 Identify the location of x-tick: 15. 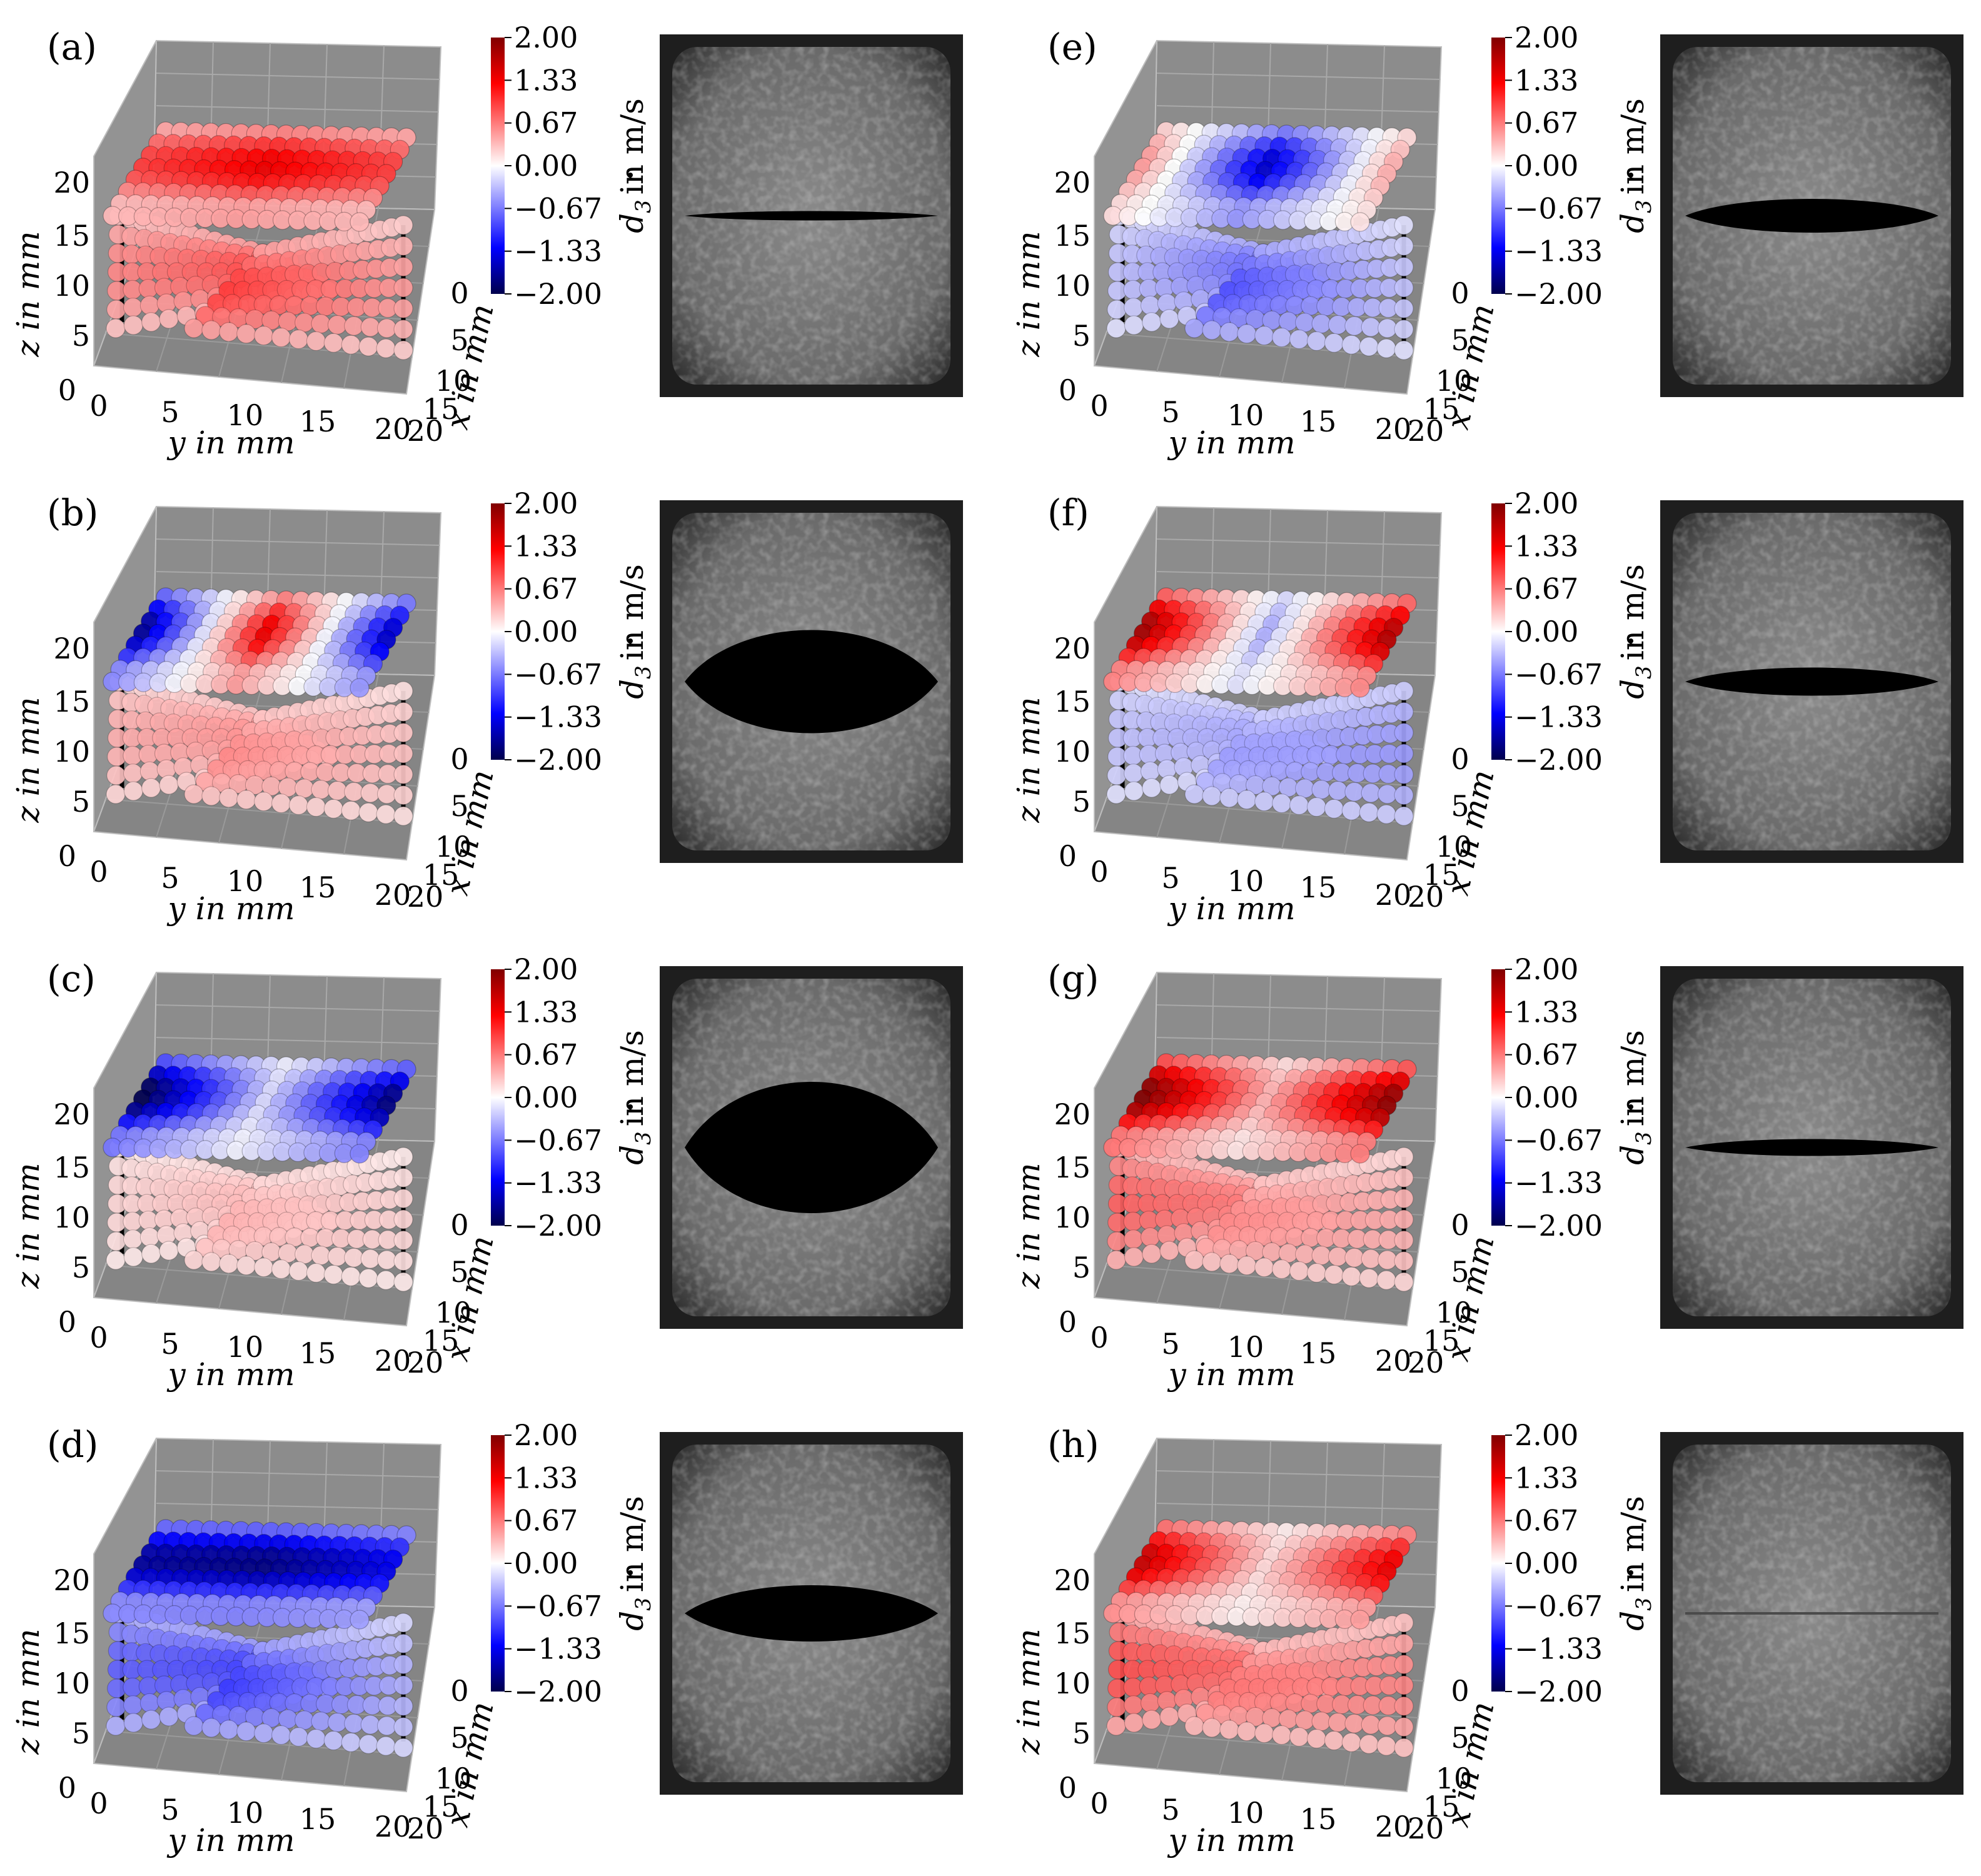
(1441, 1806).